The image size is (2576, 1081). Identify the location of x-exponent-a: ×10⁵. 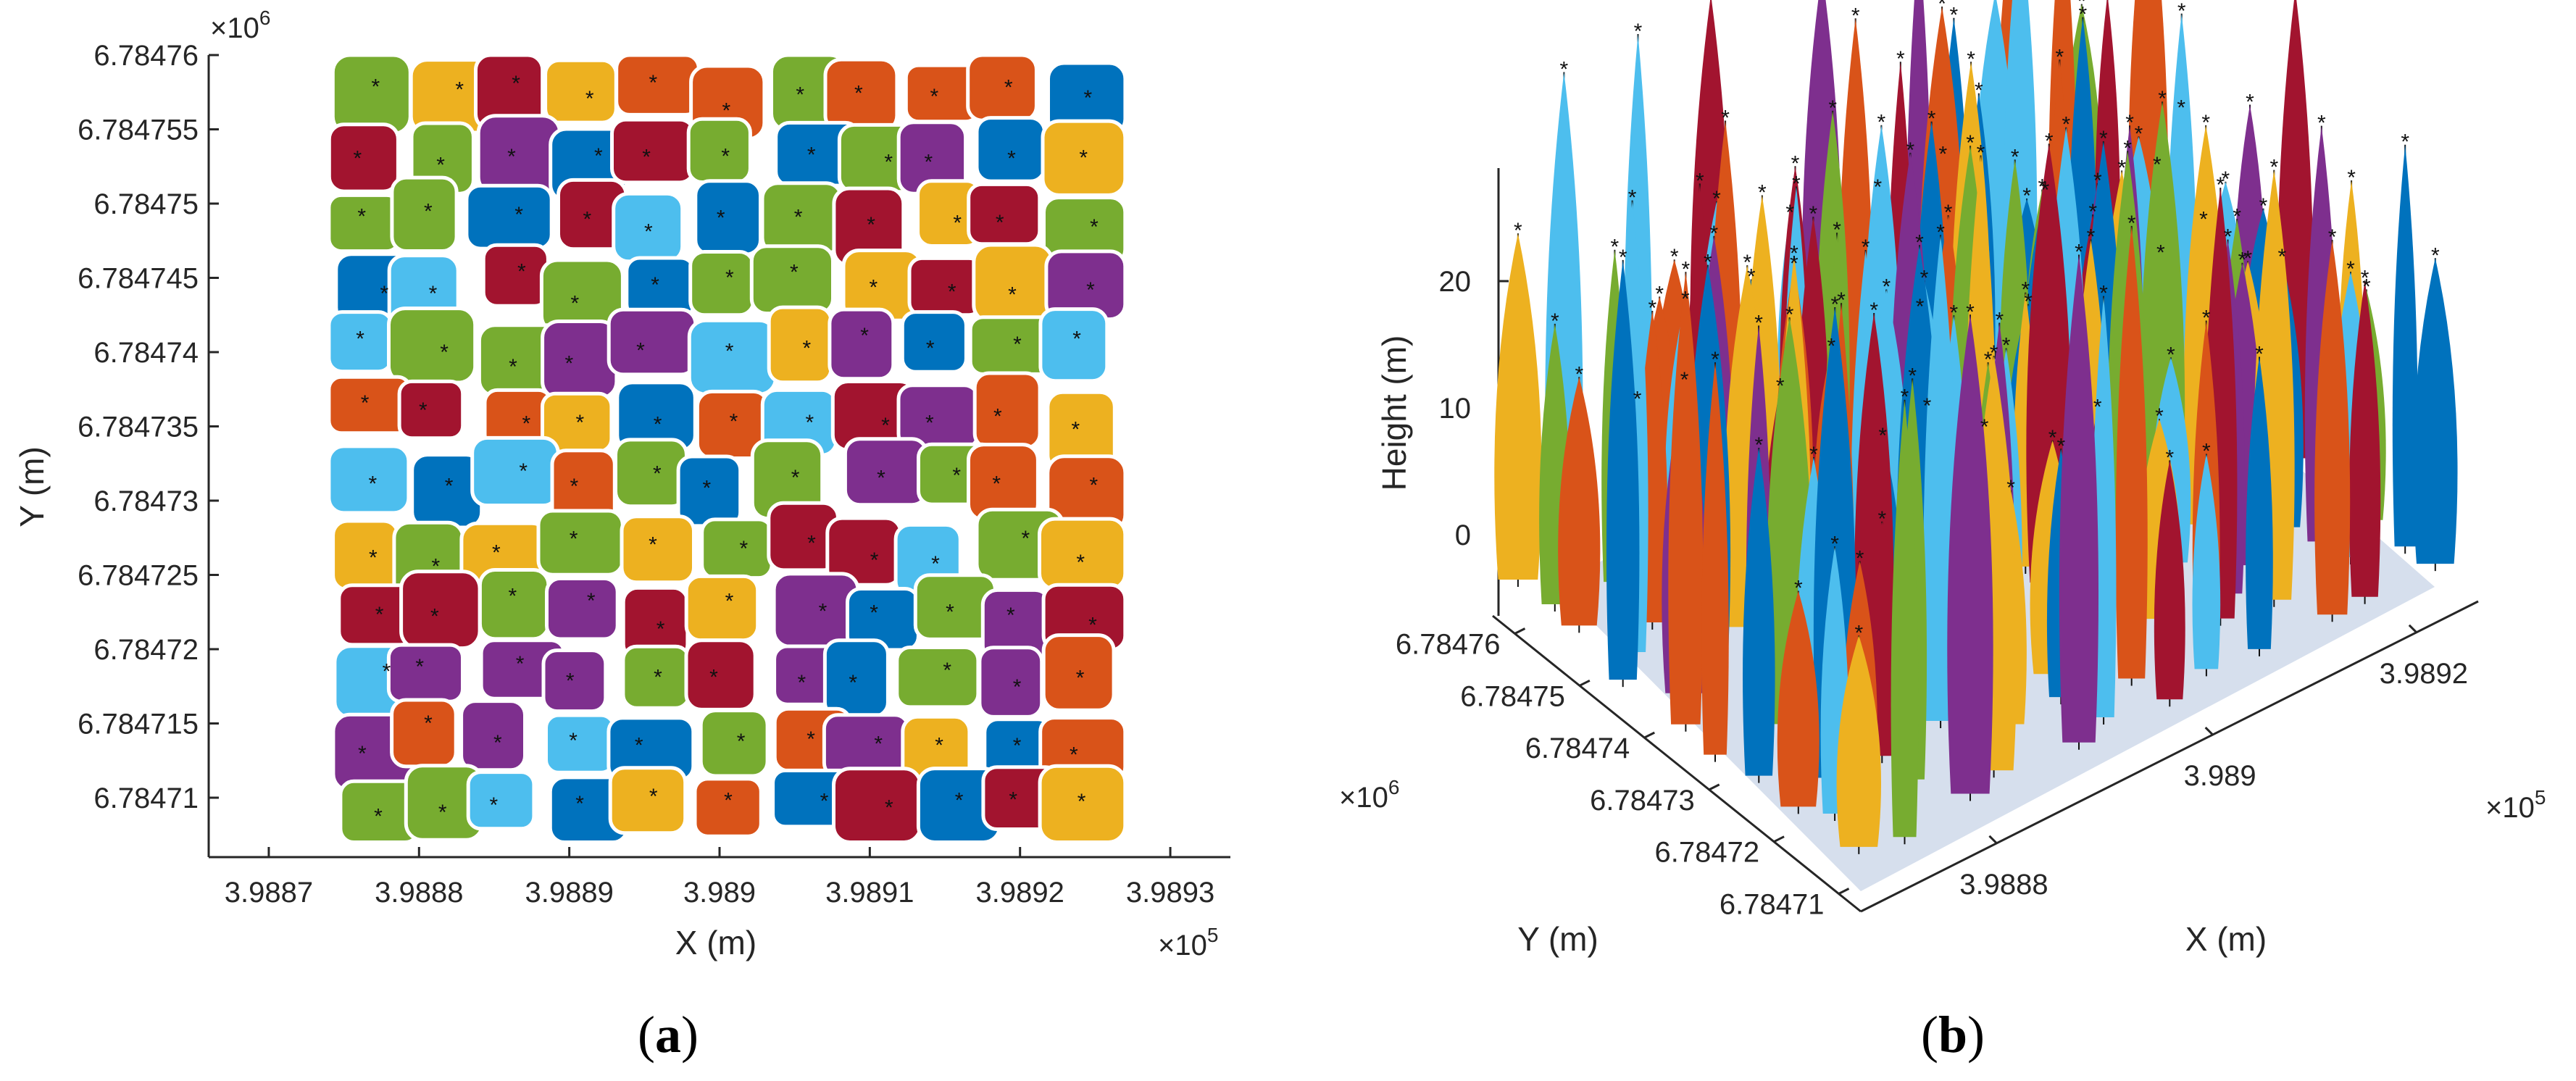
(1188, 942).